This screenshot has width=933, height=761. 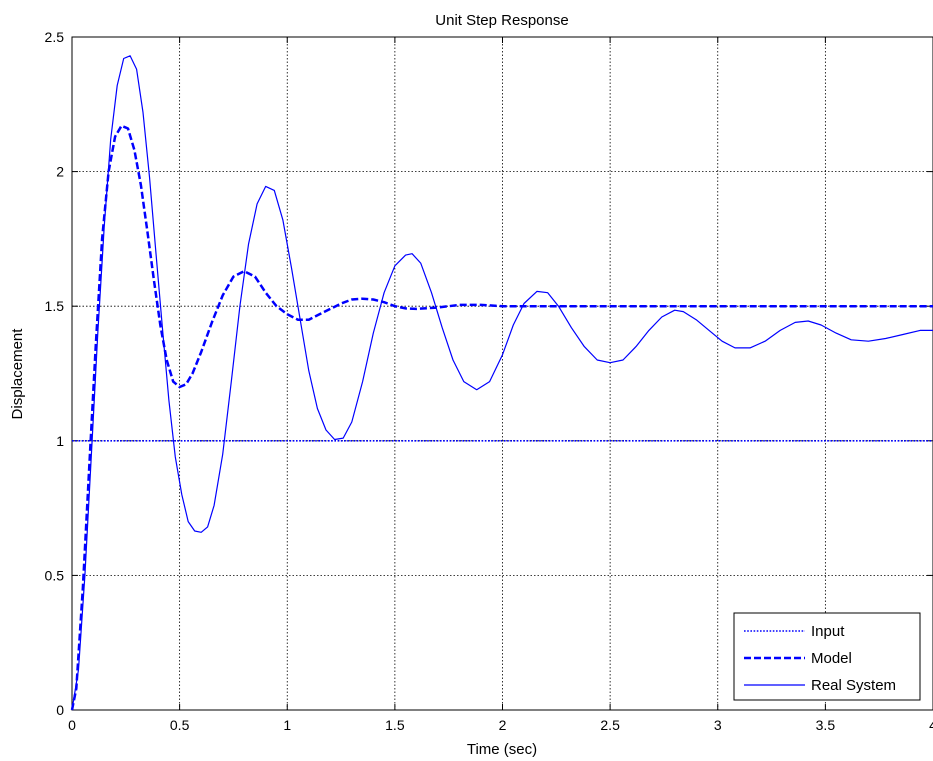 I want to click on legend-label-input: Input, so click(x=828, y=631).